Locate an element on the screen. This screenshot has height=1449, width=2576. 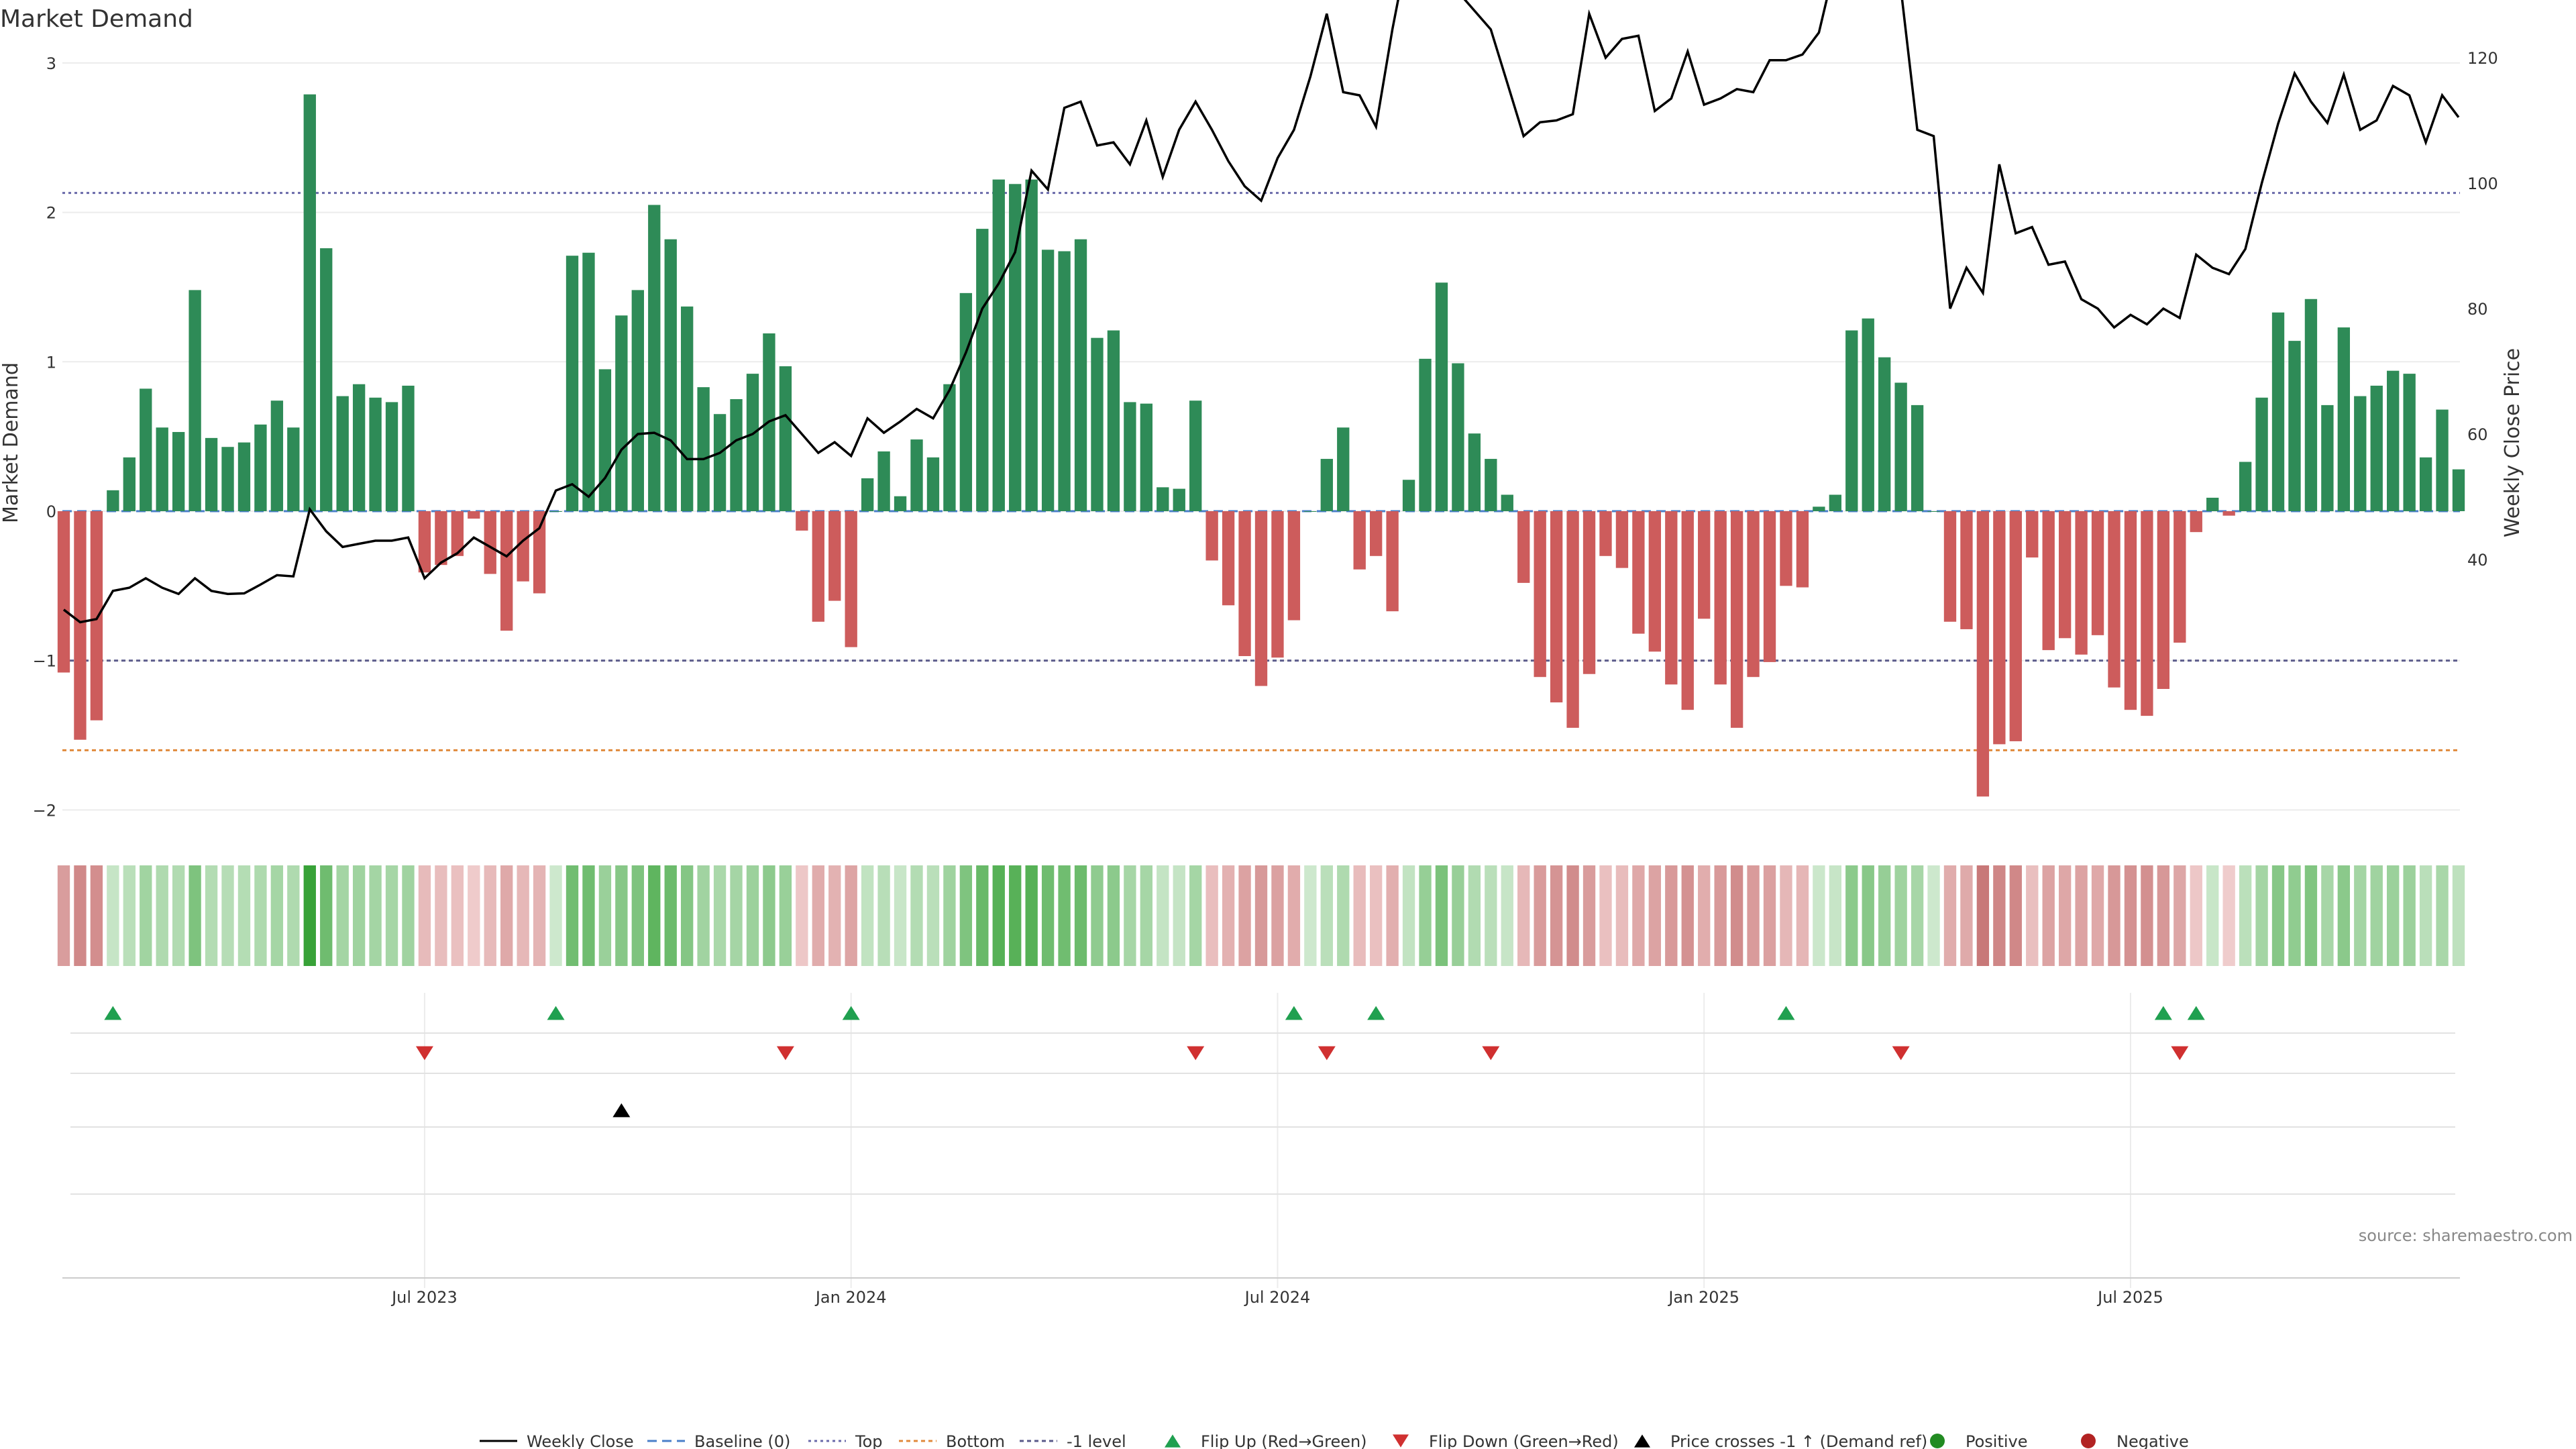
price-cross-marker is located at coordinates (621, 1110).